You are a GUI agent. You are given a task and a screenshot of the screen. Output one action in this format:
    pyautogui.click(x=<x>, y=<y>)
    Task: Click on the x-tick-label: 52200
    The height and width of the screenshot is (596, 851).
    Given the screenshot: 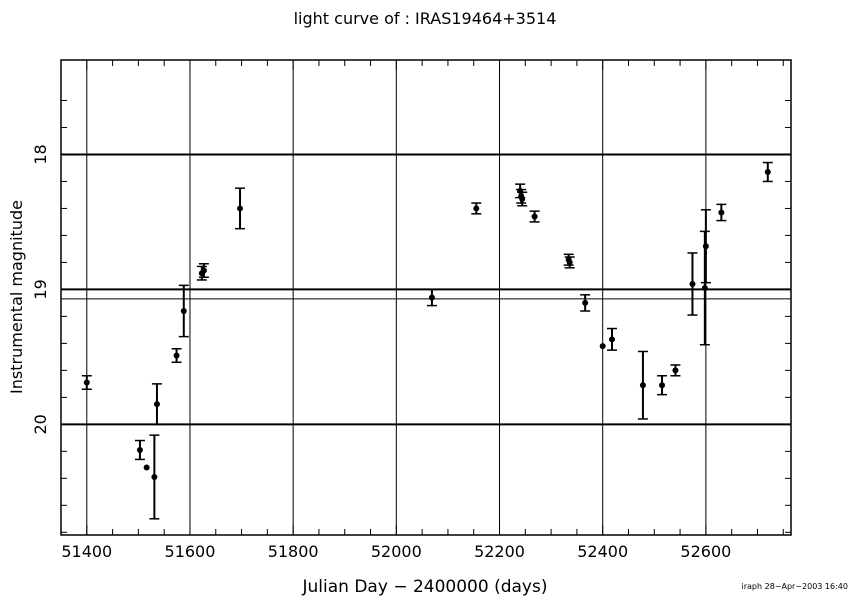 What is the action you would take?
    pyautogui.click(x=499, y=551)
    